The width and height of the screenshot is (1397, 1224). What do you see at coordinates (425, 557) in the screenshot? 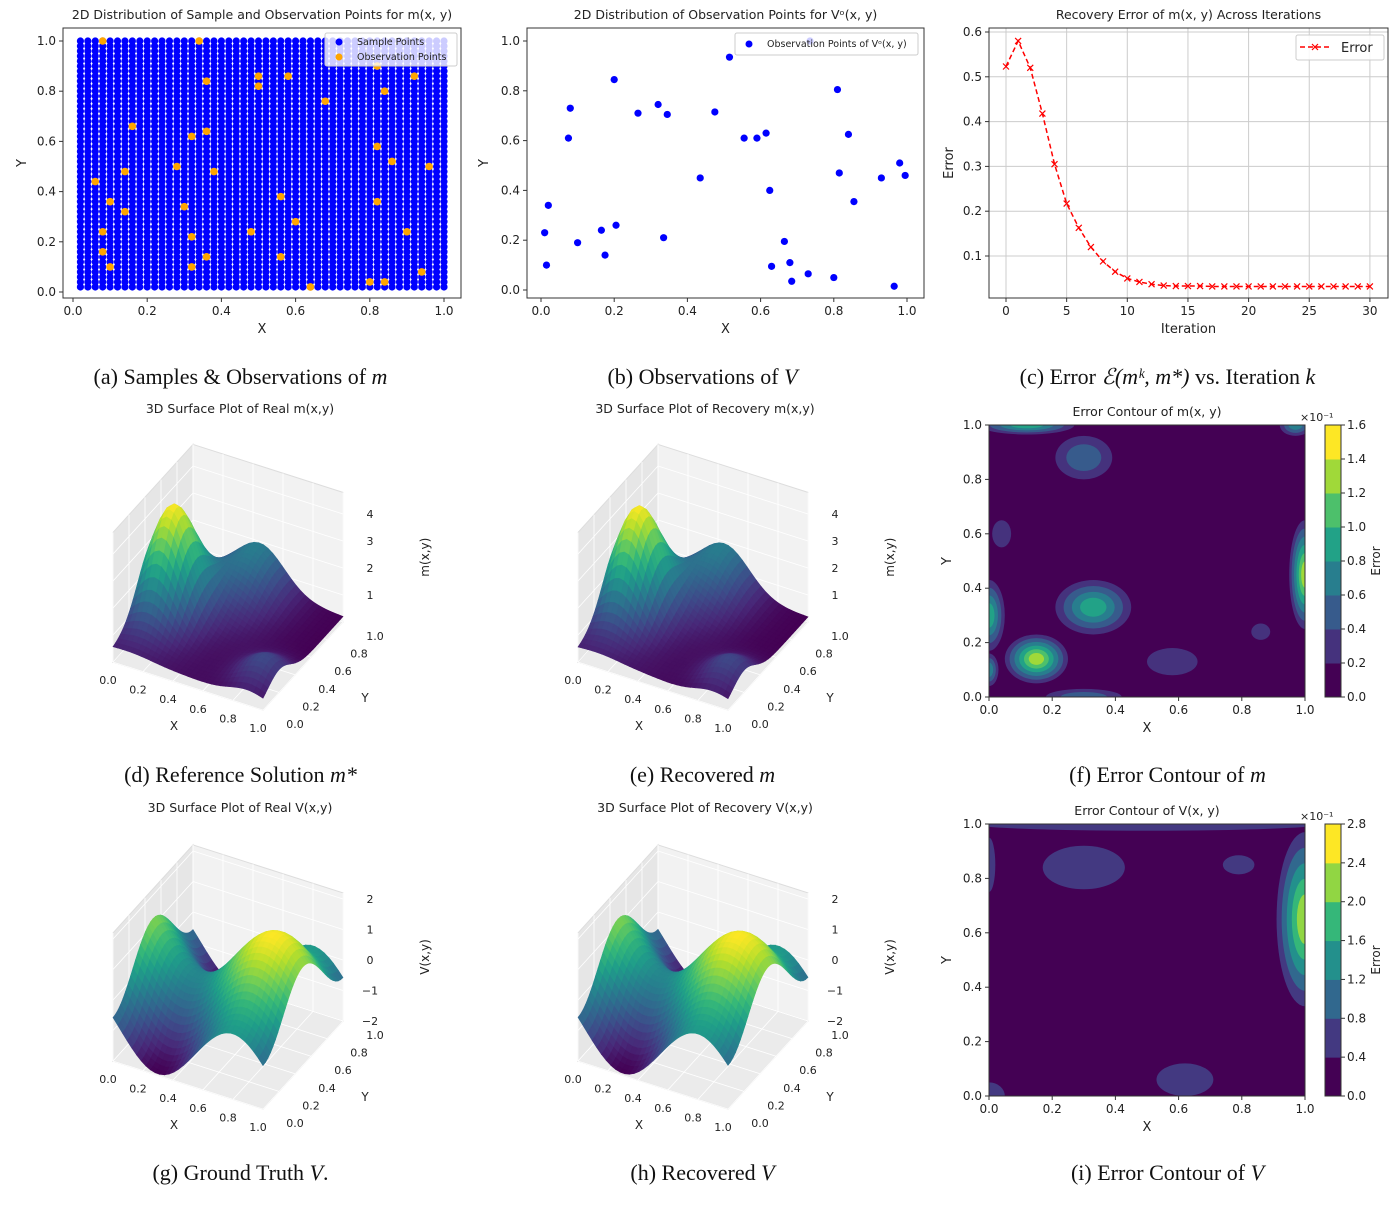
I see `z-axis-label: m(x,y)` at bounding box center [425, 557].